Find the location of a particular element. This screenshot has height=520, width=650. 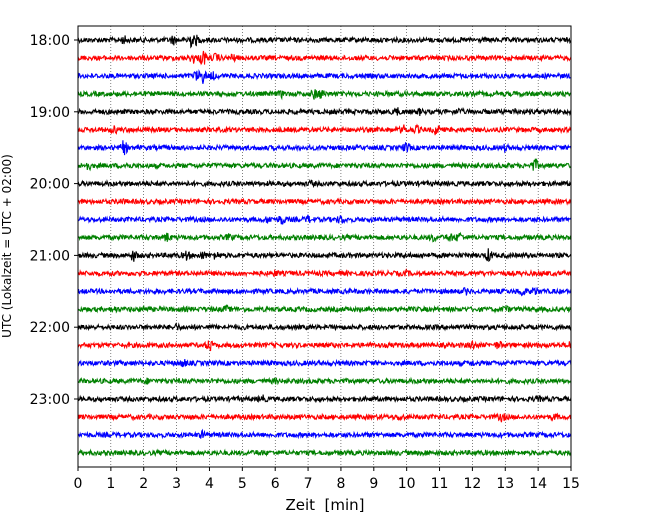

y-axis-label: UTC (Lokalzeit = UTC + 02:00) is located at coordinates (7, 246).